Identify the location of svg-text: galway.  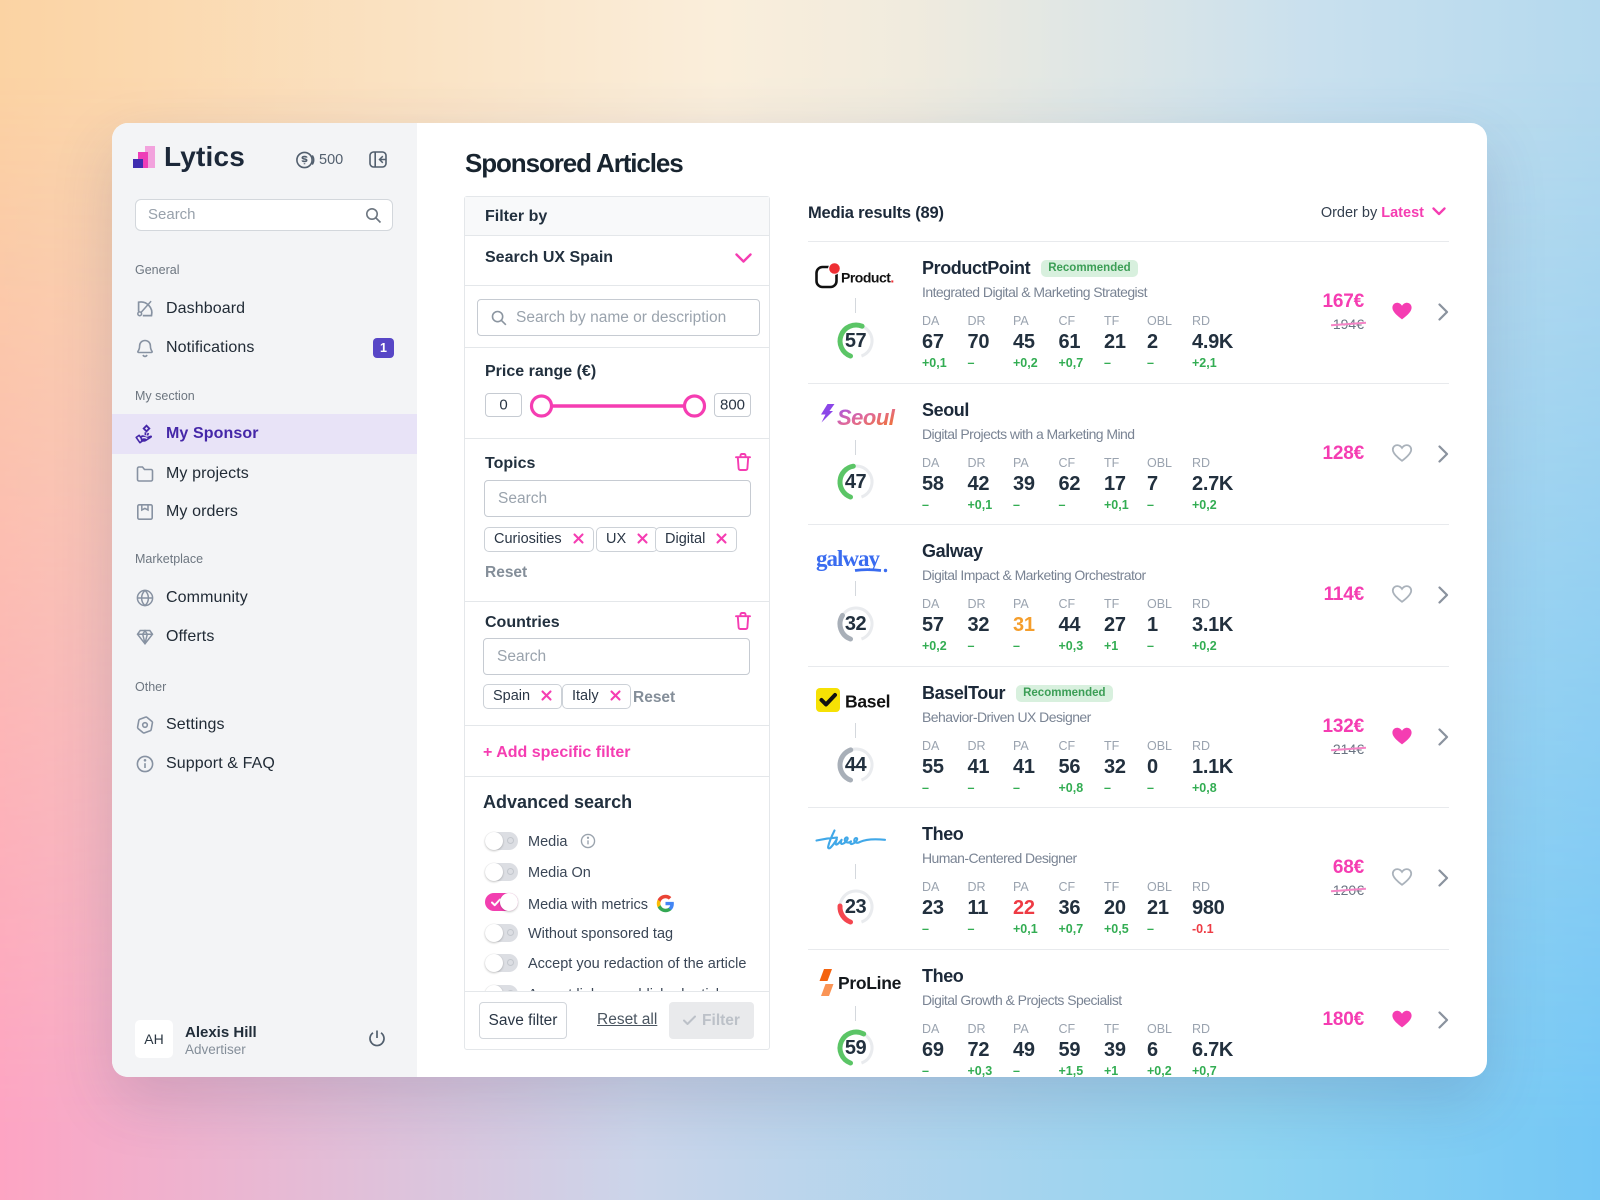
(848, 558).